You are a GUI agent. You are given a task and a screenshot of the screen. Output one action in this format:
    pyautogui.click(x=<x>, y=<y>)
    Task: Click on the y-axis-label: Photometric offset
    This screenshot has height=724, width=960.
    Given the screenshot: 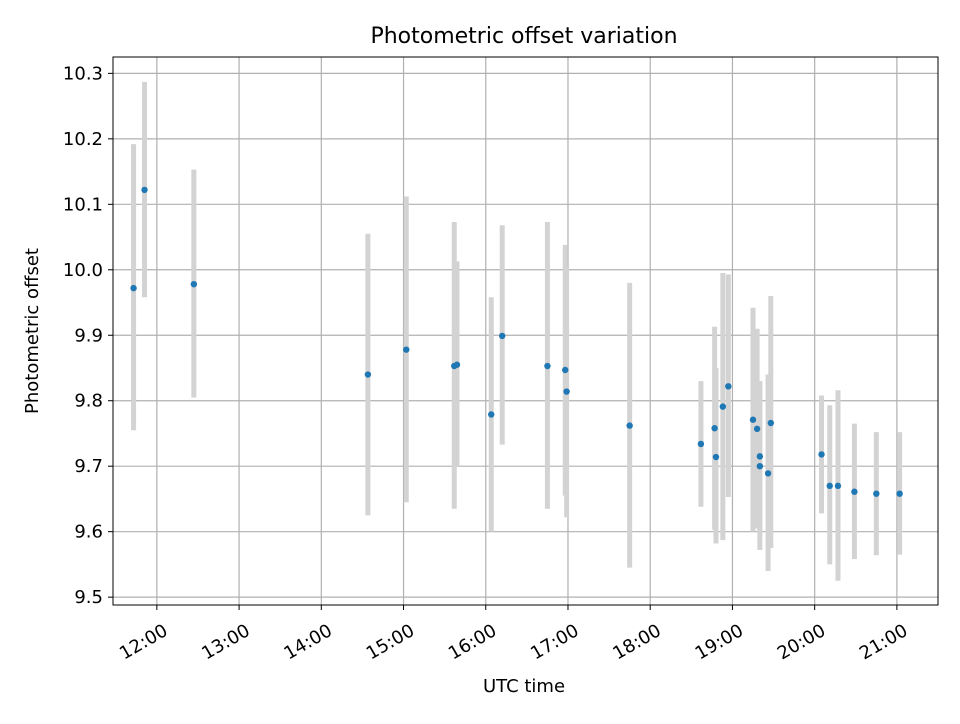 What is the action you would take?
    pyautogui.click(x=32, y=331)
    